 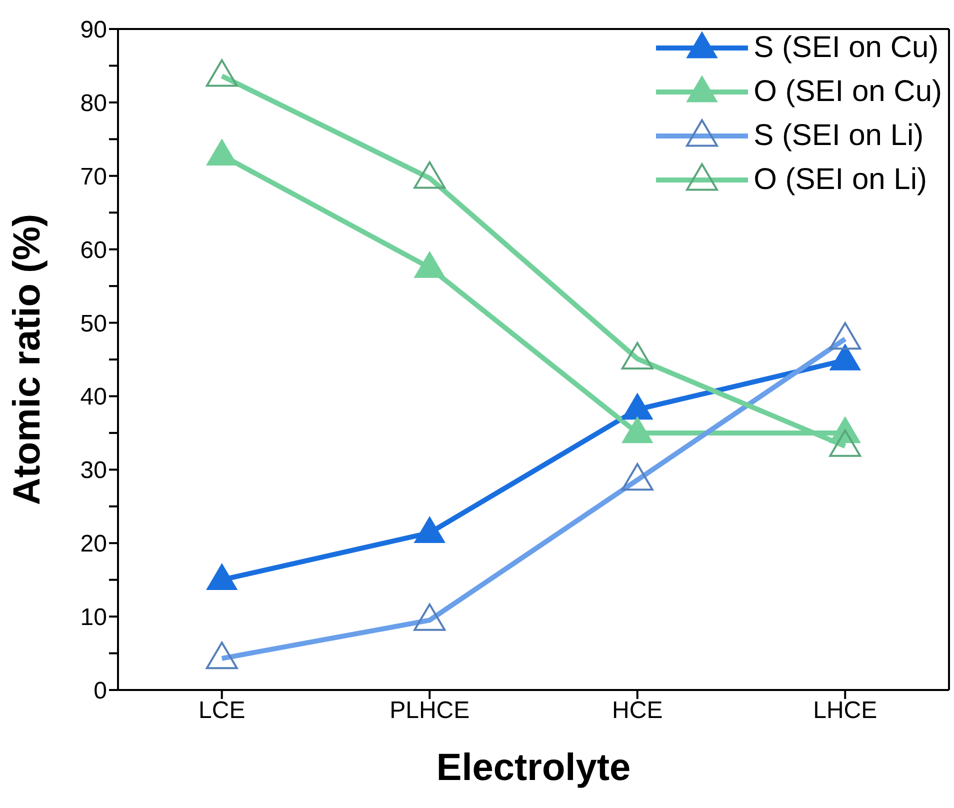 What do you see at coordinates (93, 250) in the screenshot?
I see `y-tick-label: 60` at bounding box center [93, 250].